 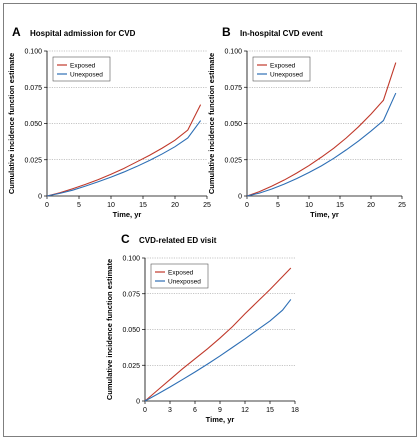 I want to click on panel-a-ylabel: Cumulative incidence function estimate, so click(x=11, y=123).